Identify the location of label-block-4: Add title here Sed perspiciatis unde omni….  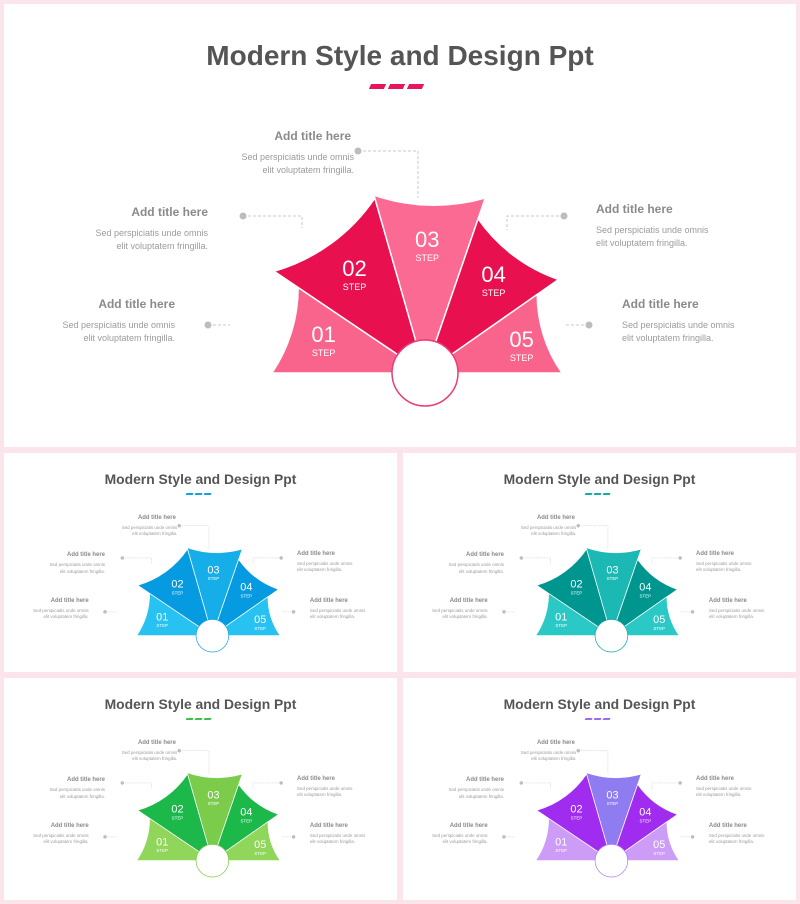
(652, 226).